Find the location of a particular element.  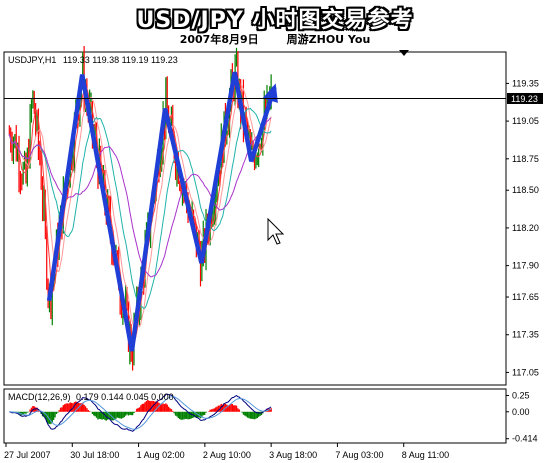

macd-tick-label: 0.00 is located at coordinates (521, 412).